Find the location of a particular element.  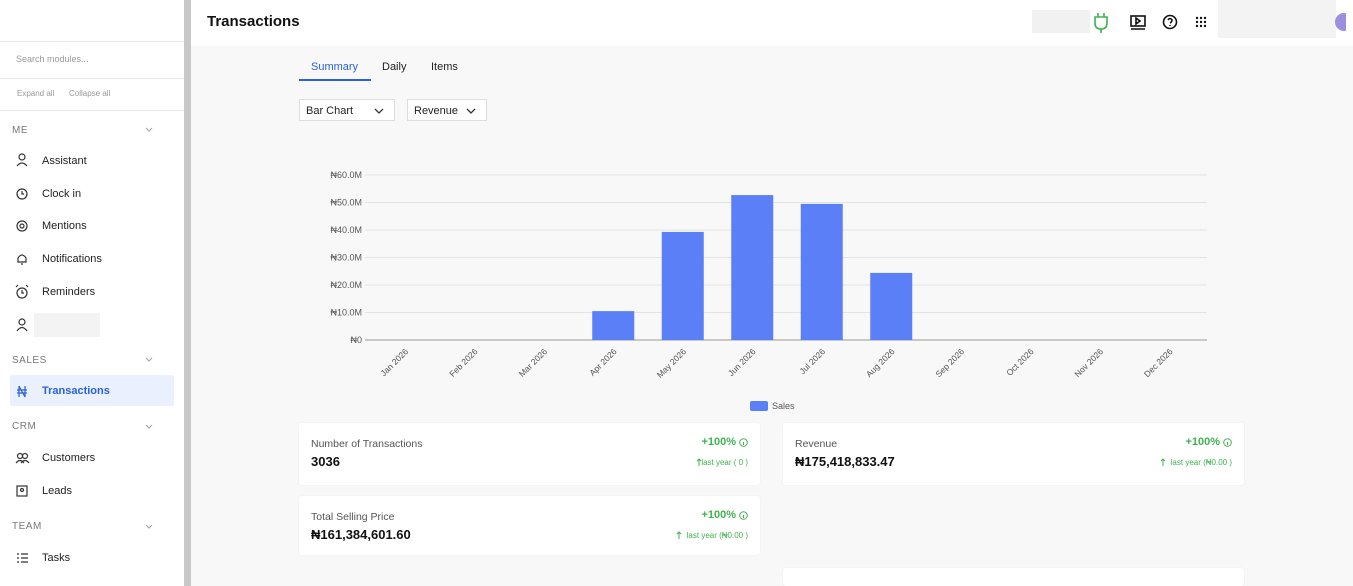

section-title: CRM is located at coordinates (24, 426).